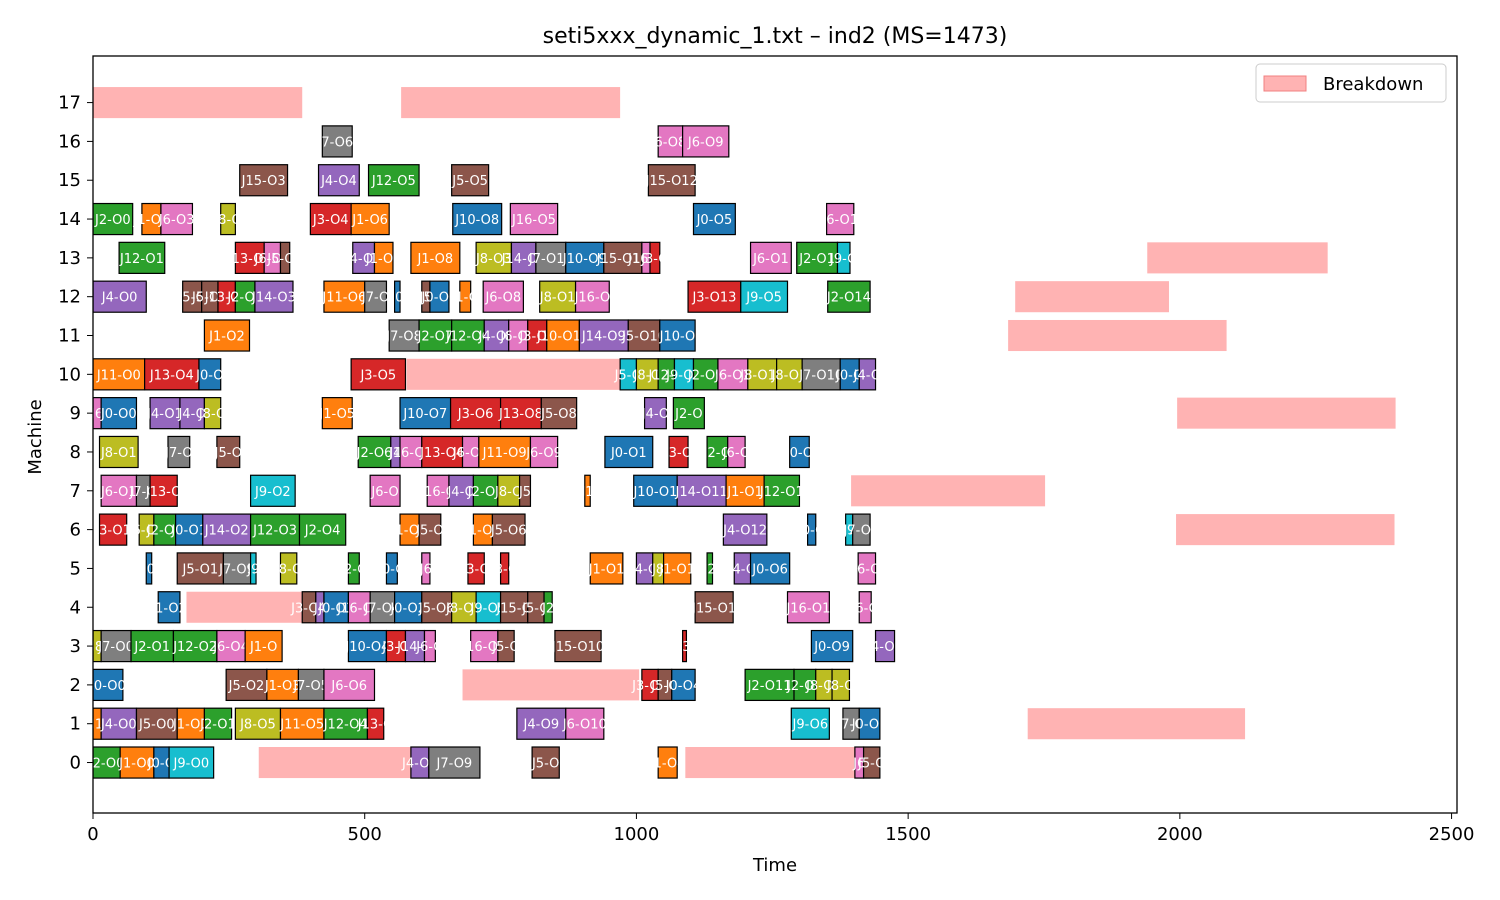 The height and width of the screenshot is (900, 1500). What do you see at coordinates (517, 337) in the screenshot?
I see `operation-label: J6-O8` at bounding box center [517, 337].